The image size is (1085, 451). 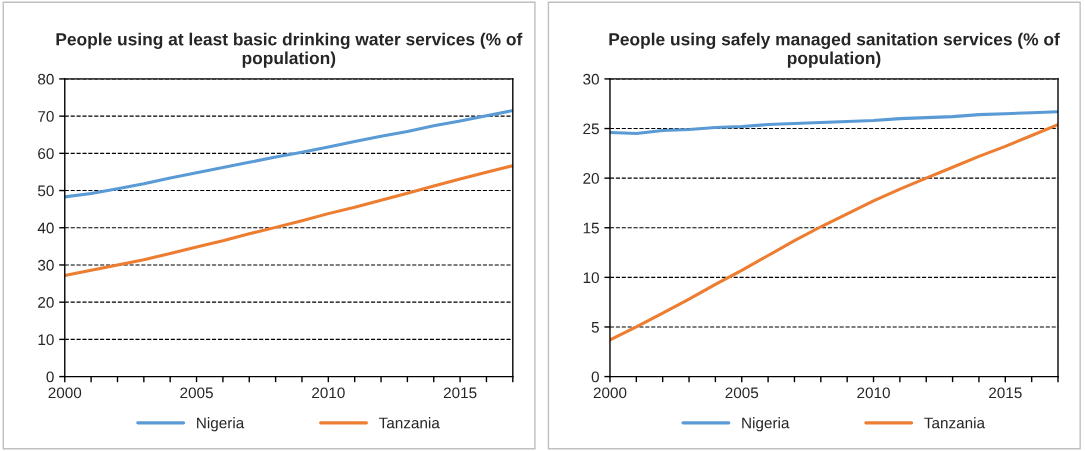 I want to click on y-tick-label: 80, so click(x=46, y=79).